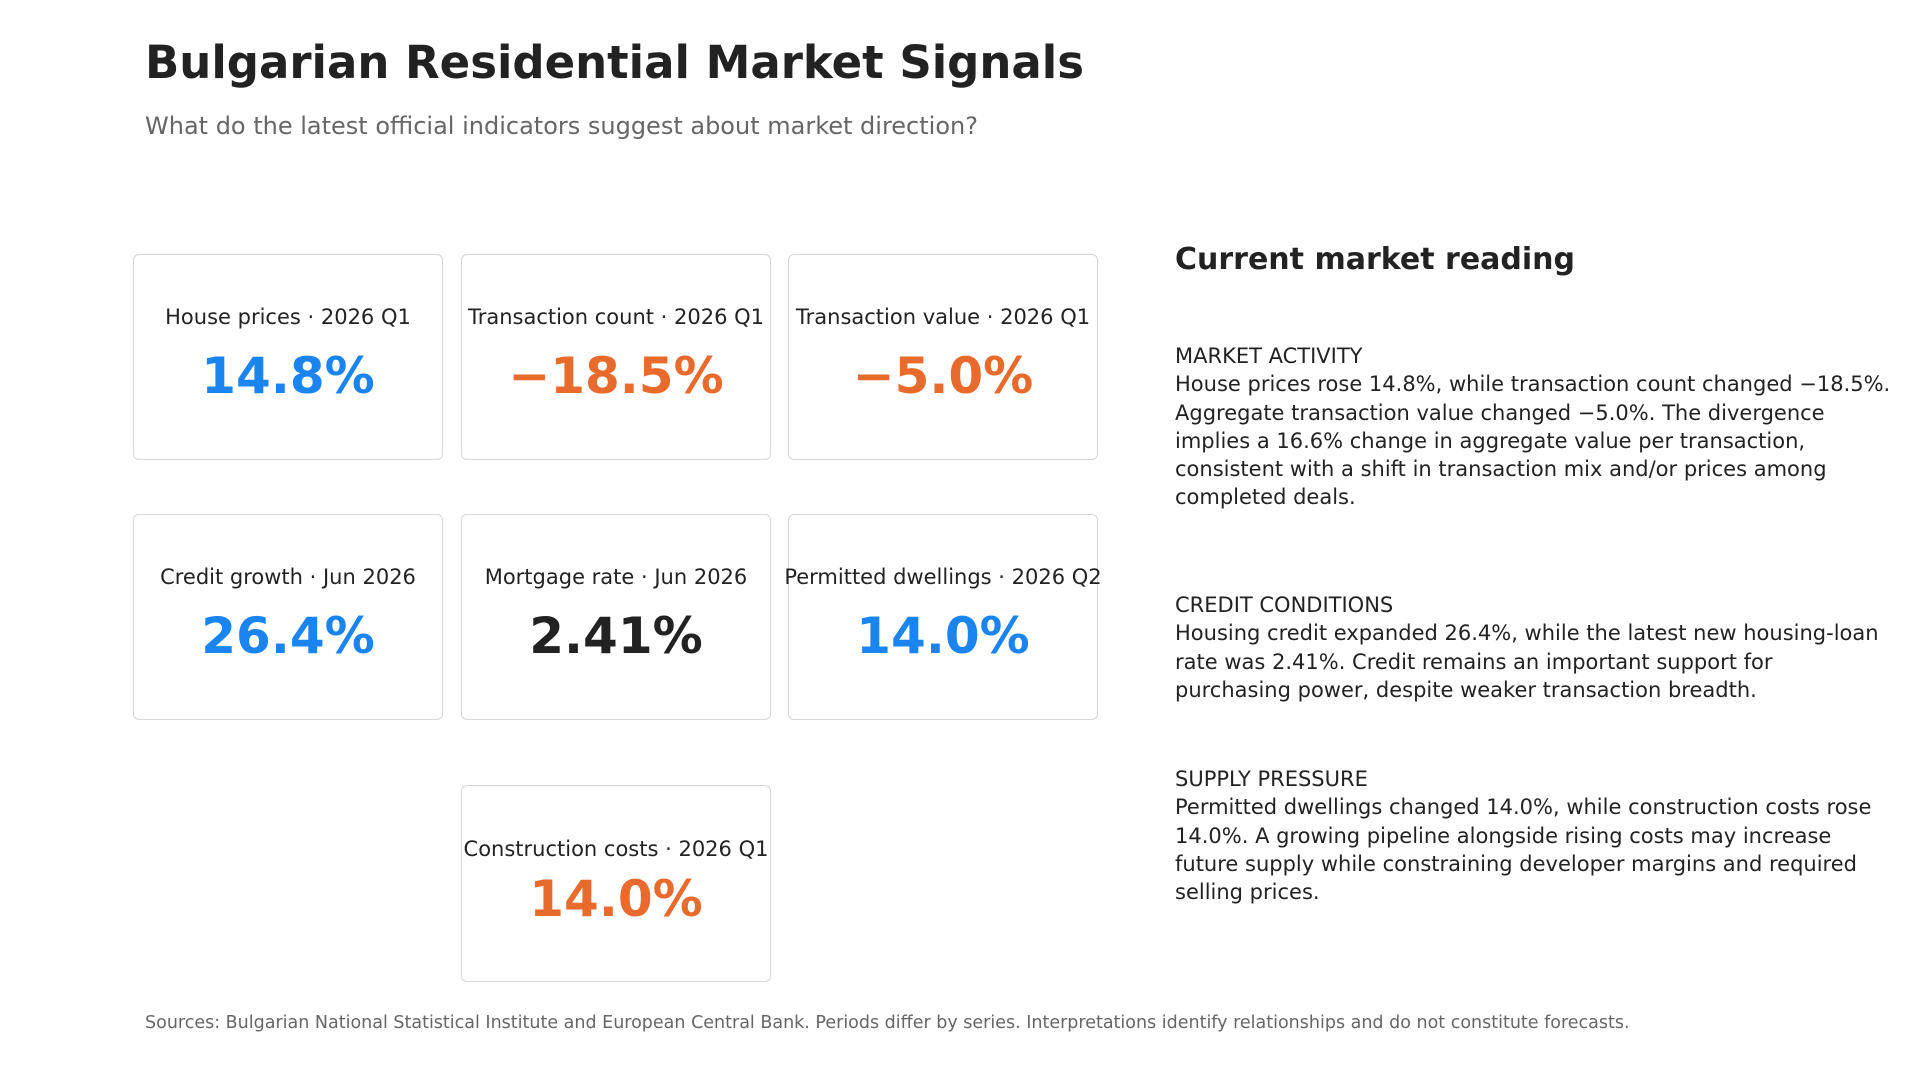 Image resolution: width=1920 pixels, height=1080 pixels. Describe the element at coordinates (943, 577) in the screenshot. I see `kpi-label: Permitted dwellings · 2026 Q2` at that location.